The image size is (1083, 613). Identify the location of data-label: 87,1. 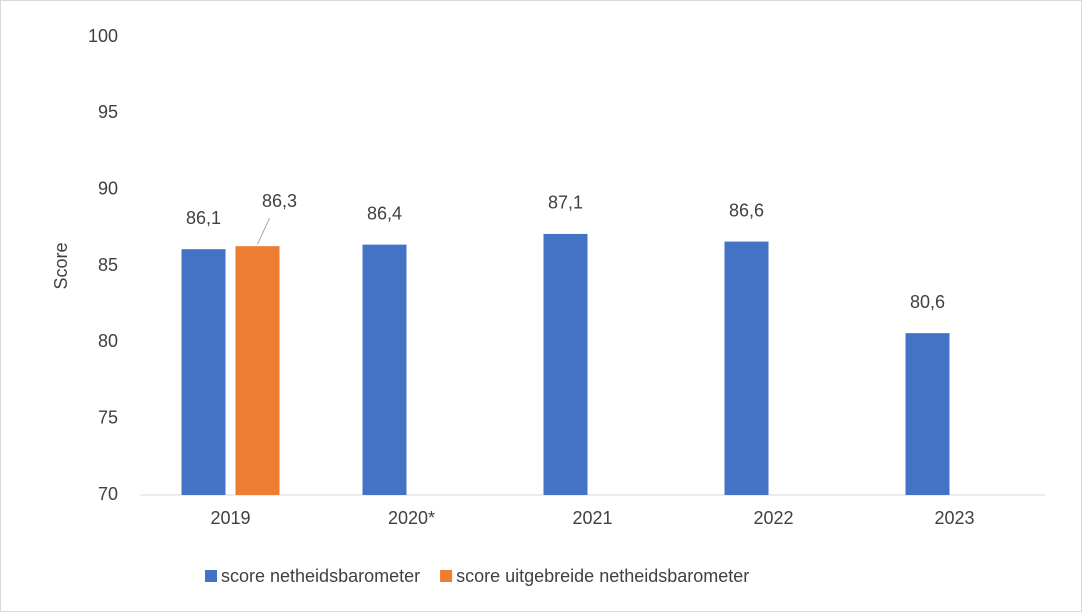
(565, 203).